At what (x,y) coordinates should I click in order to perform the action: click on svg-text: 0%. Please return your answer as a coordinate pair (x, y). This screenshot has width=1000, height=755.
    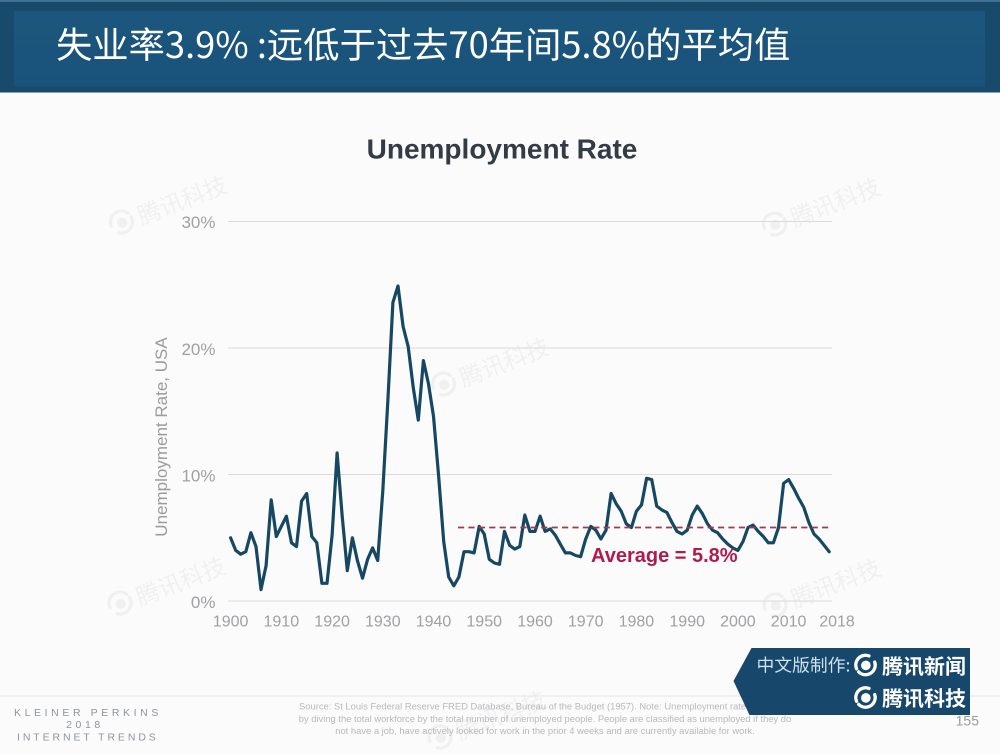
    Looking at the image, I should click on (203, 602).